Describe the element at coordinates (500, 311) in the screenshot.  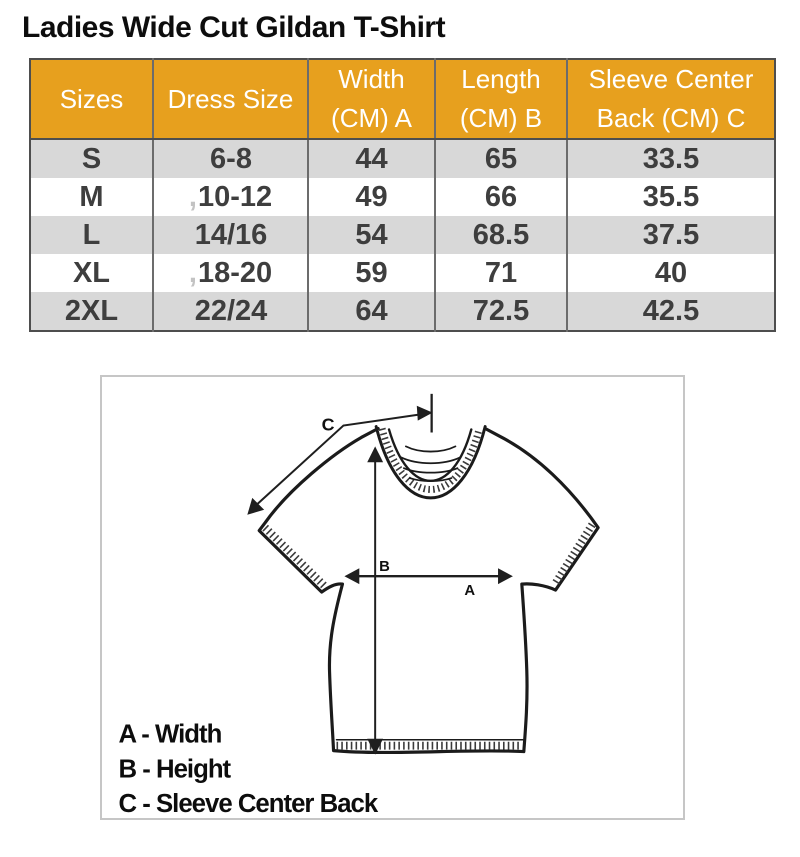
I see `cell-length: 72.5` at that location.